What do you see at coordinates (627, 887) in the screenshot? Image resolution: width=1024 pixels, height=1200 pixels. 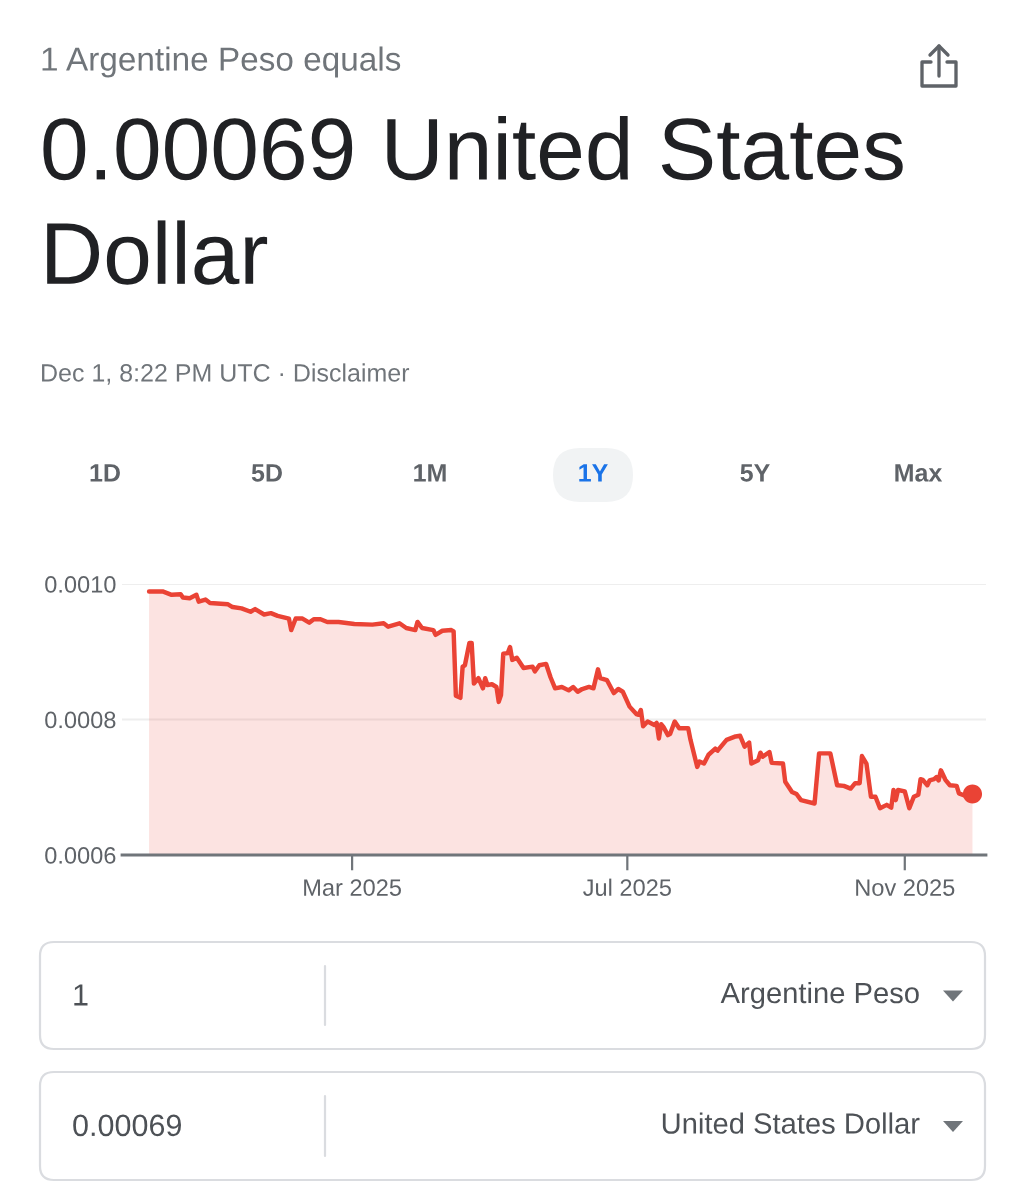 I see `x-tick-label: Jul 2025` at bounding box center [627, 887].